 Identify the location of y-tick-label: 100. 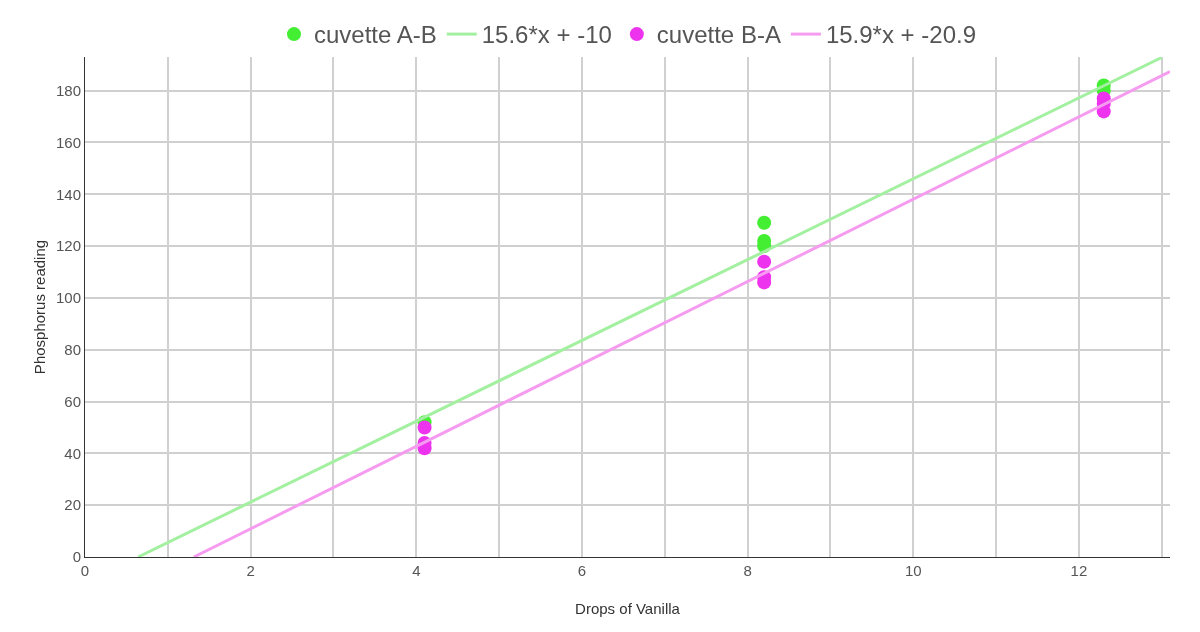
(68, 298).